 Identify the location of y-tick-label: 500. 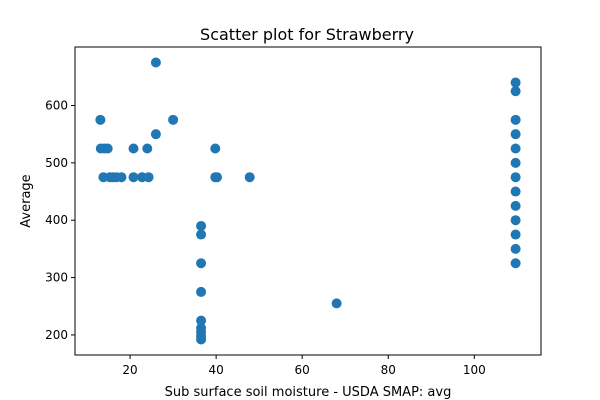
(56, 163).